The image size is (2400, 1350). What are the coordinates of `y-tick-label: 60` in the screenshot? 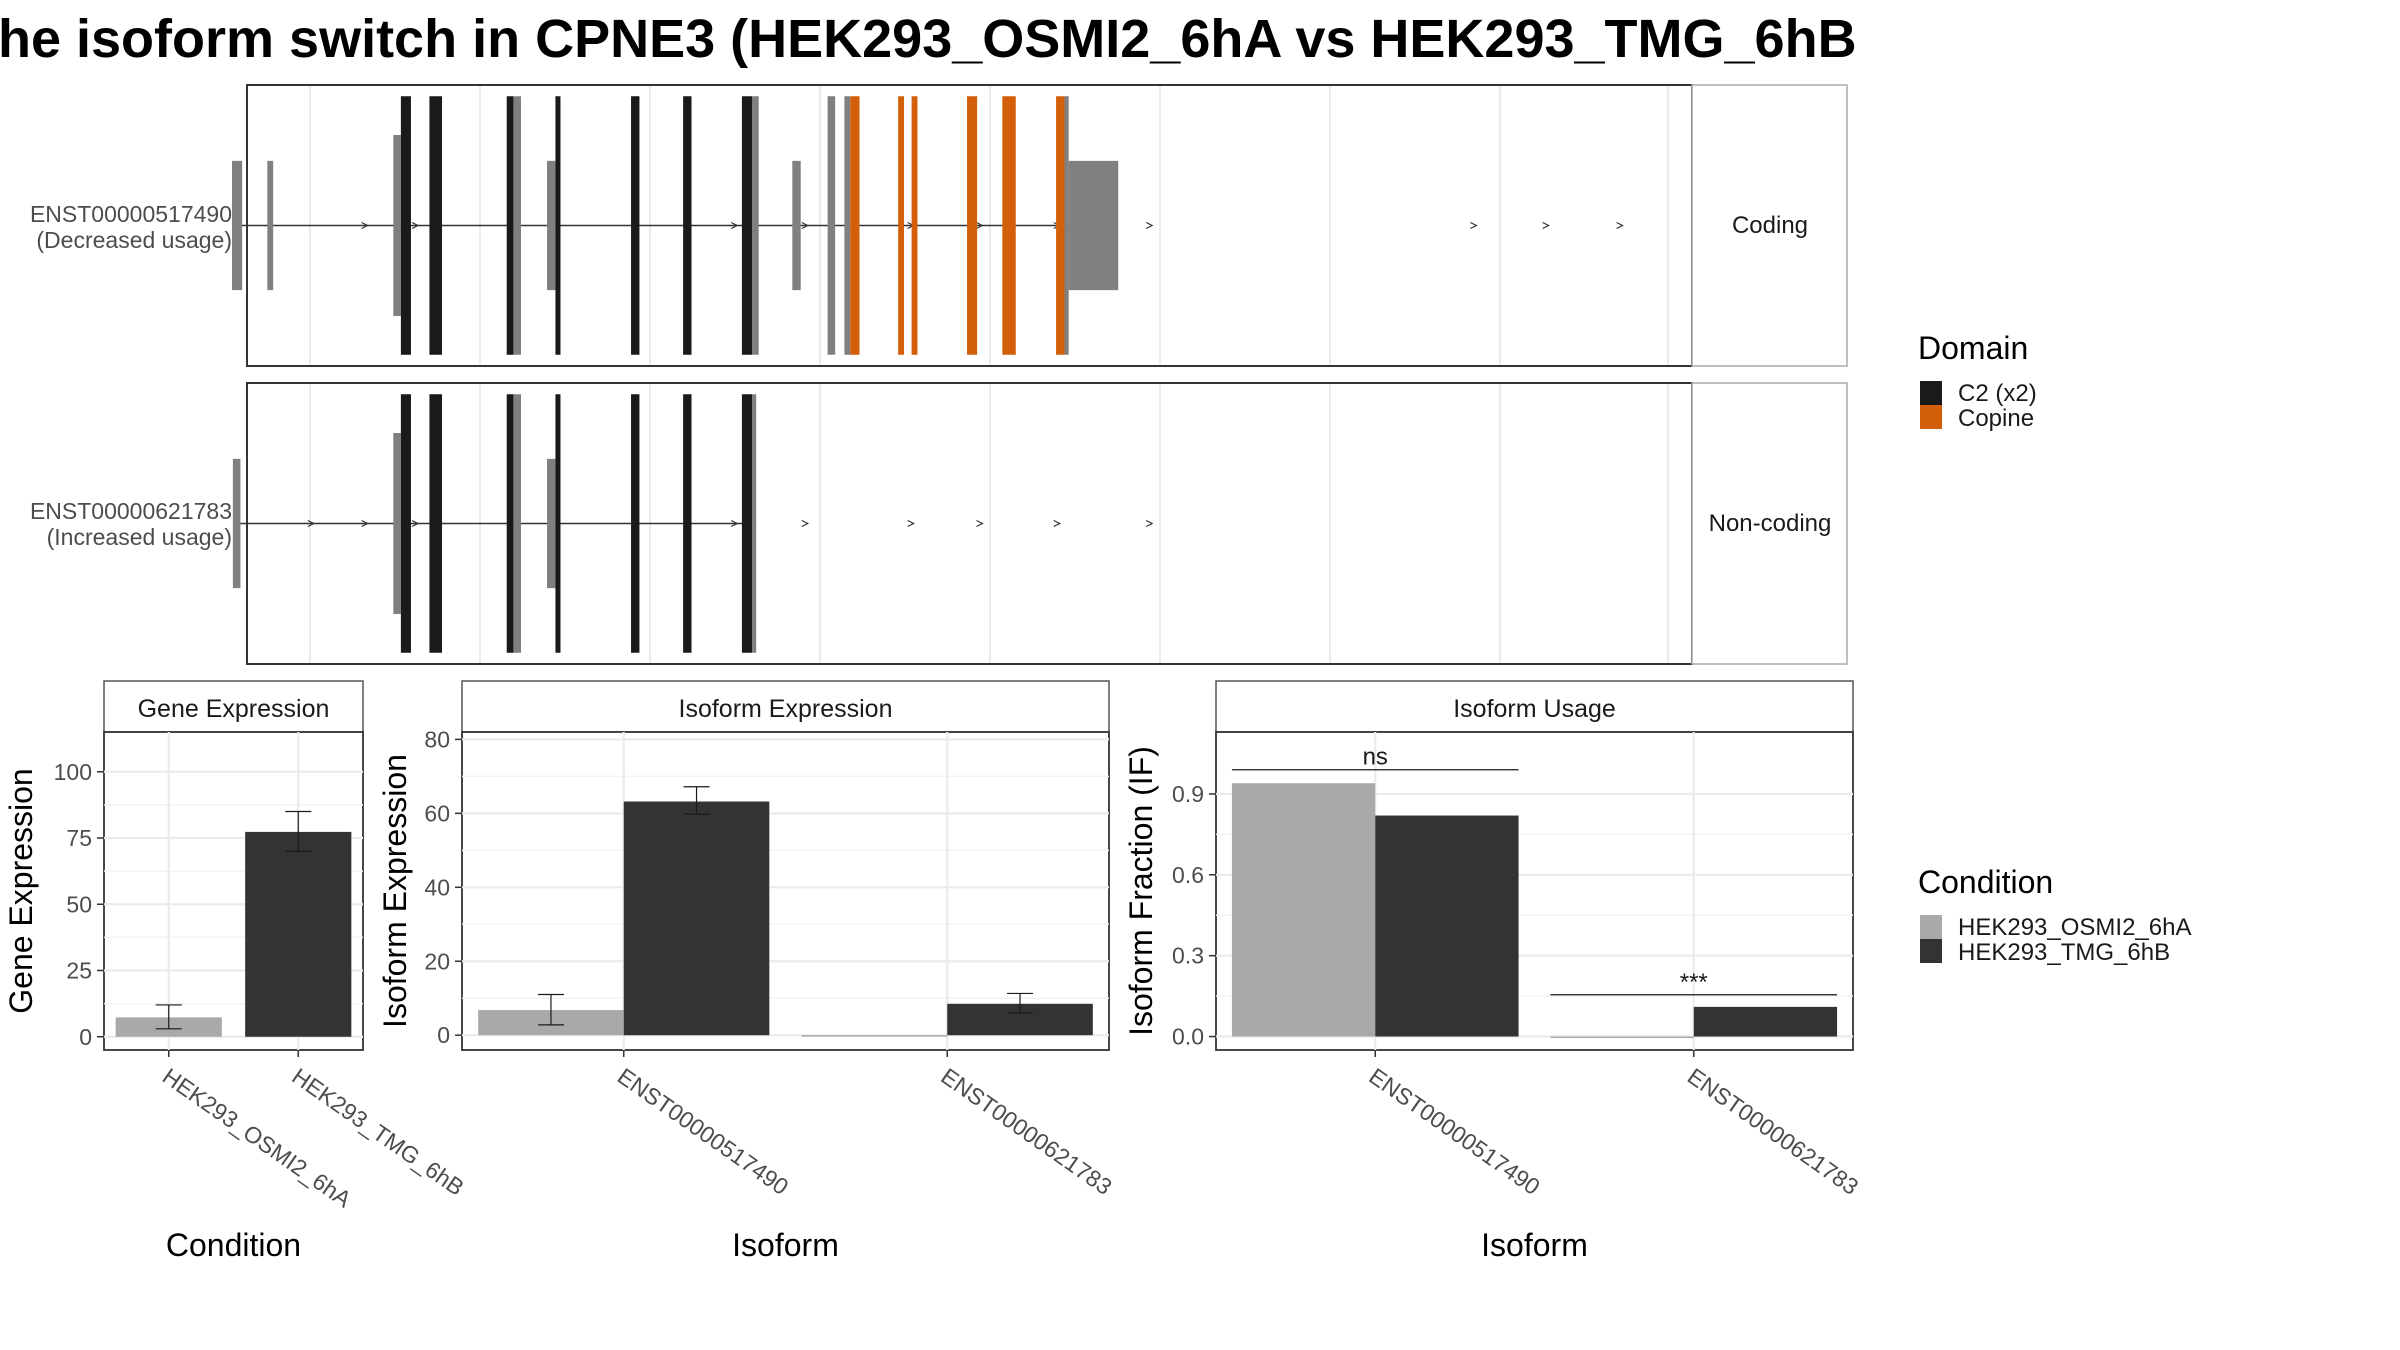 It's located at (437, 813).